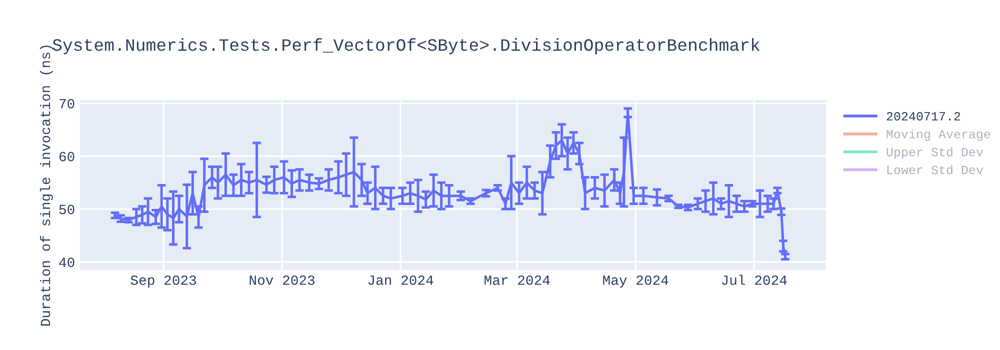  Describe the element at coordinates (66, 263) in the screenshot. I see `y-tick-label: 40` at that location.